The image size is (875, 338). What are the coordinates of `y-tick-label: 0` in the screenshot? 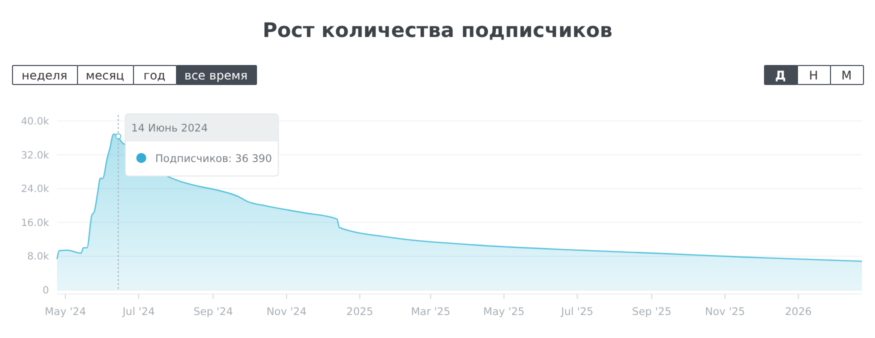 It's located at (45, 291).